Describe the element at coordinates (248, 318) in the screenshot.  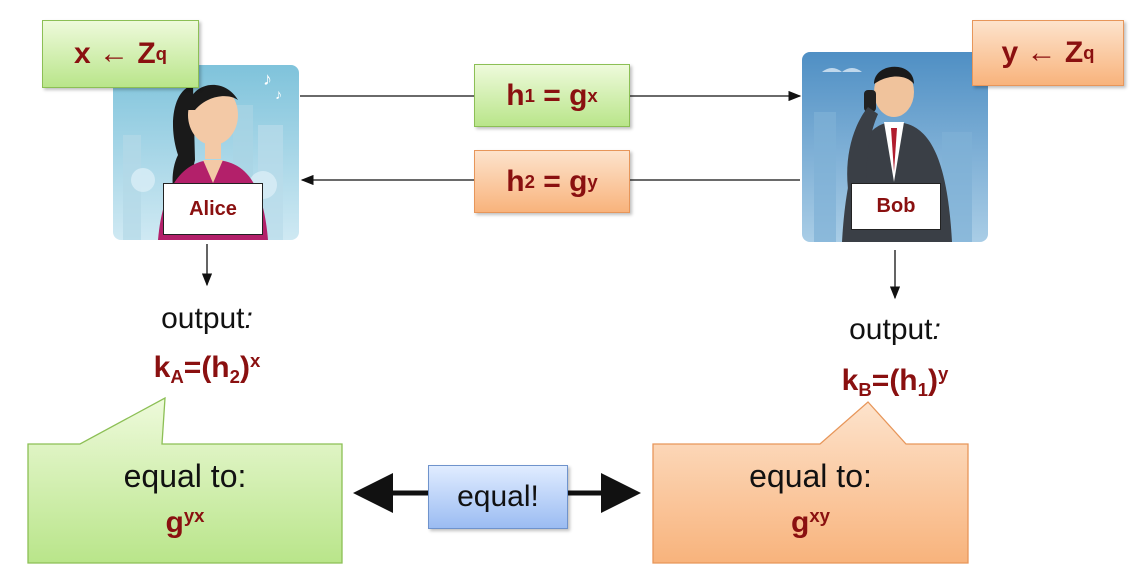
I see `alice-output-colon: :` at that location.